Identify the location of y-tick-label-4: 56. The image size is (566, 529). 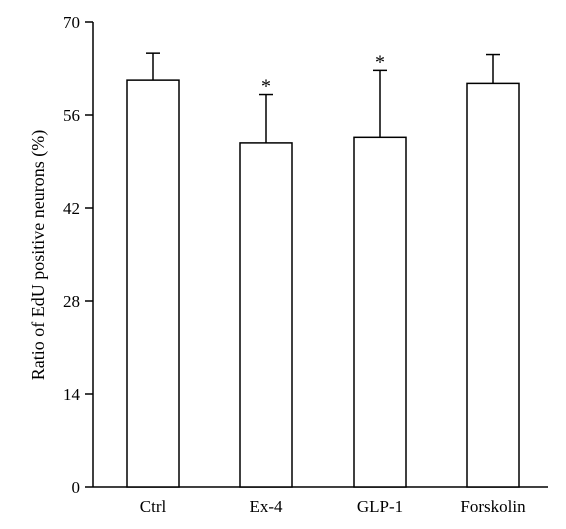
(71, 115).